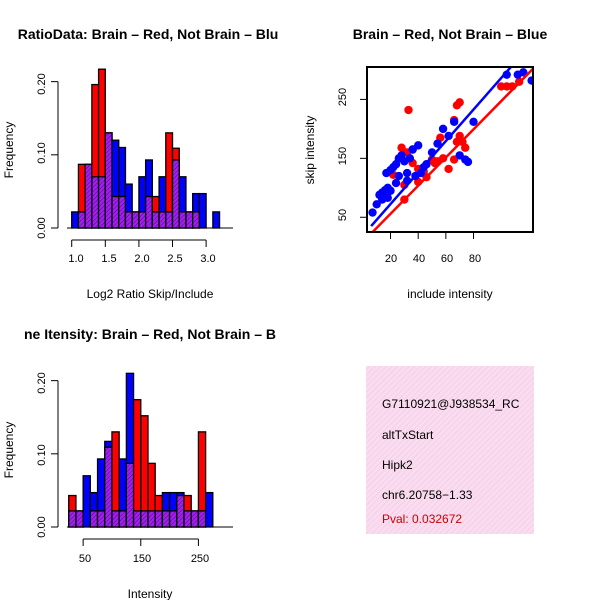 The height and width of the screenshot is (600, 600). What do you see at coordinates (150, 593) in the screenshot?
I see `intensity-histogram-xlabel: Intensity` at bounding box center [150, 593].